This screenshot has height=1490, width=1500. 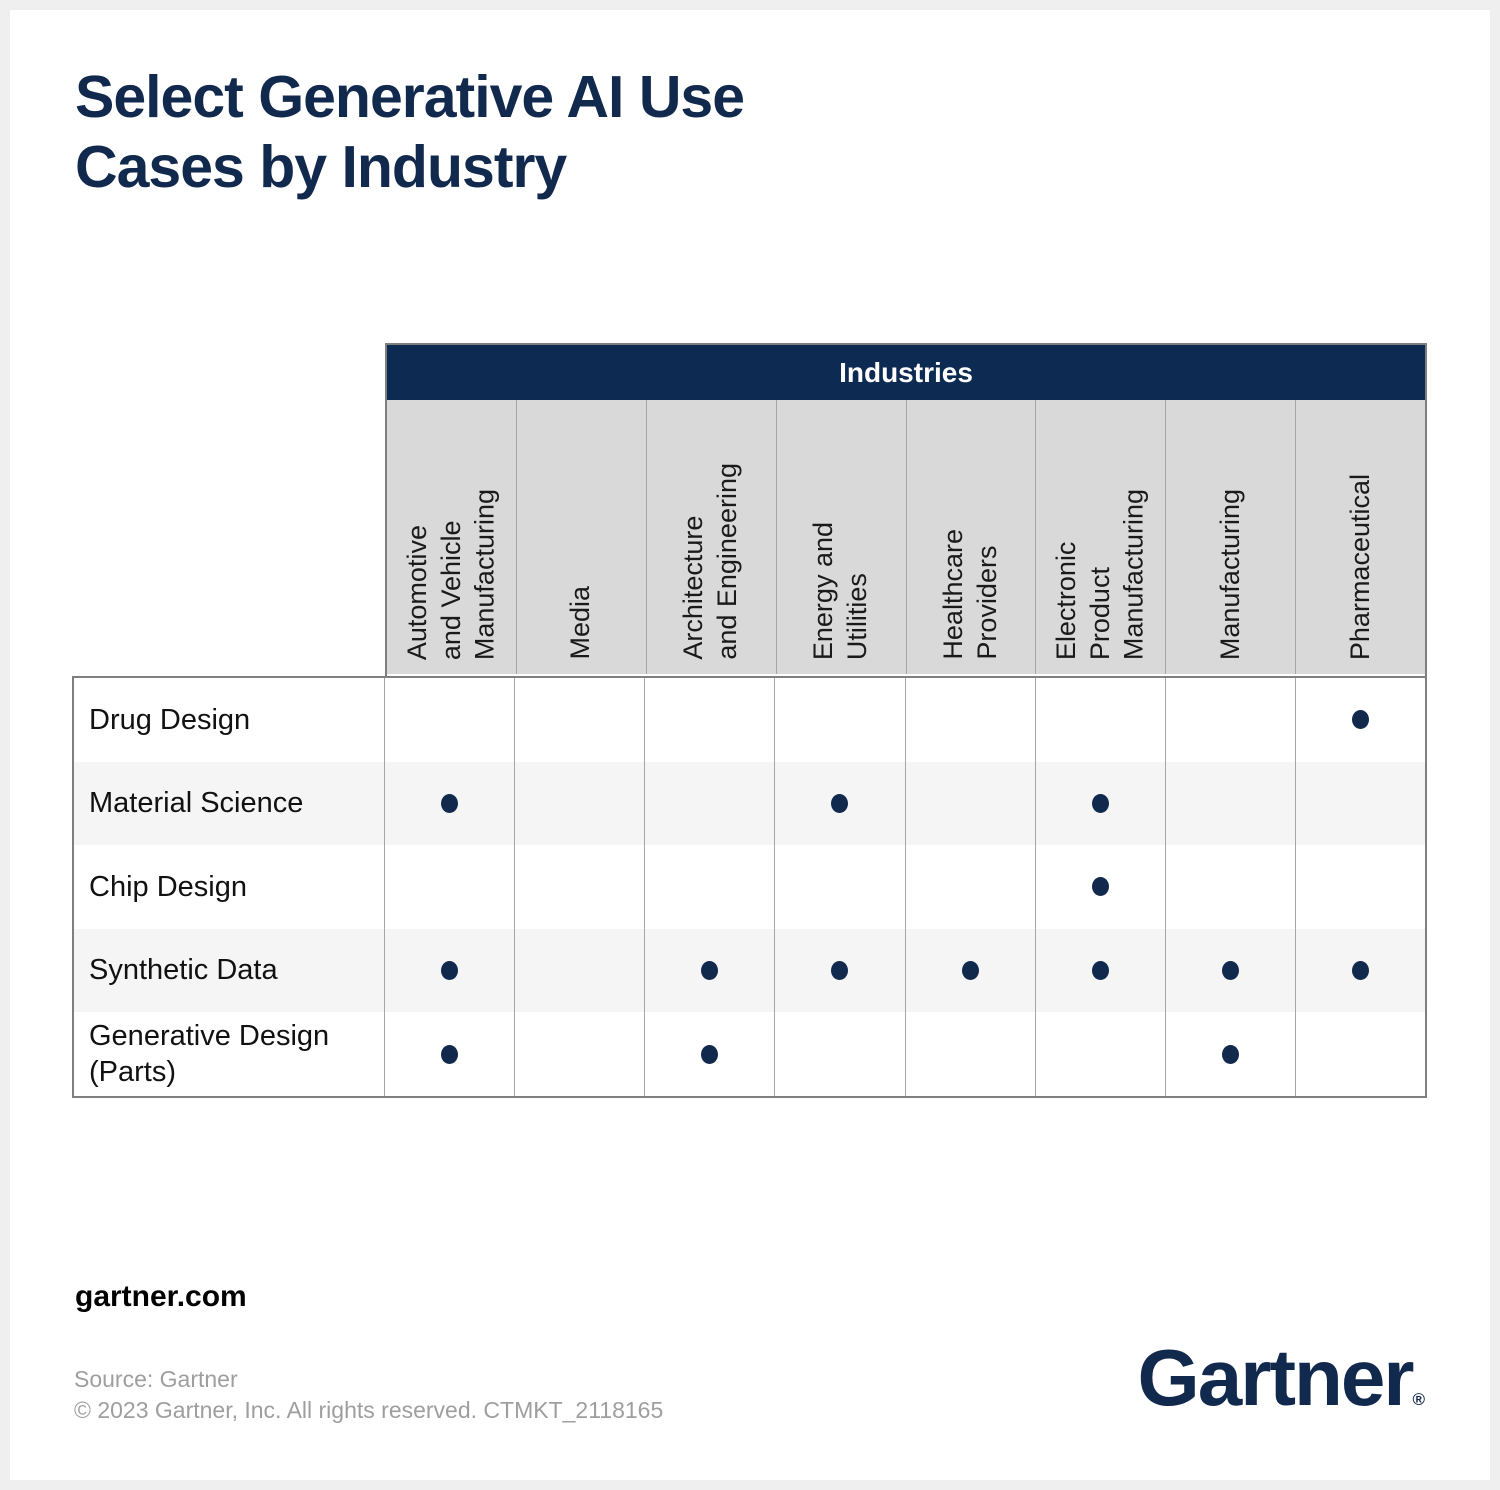 I want to click on industry-column-header: Manufacturing, so click(x=1231, y=537).